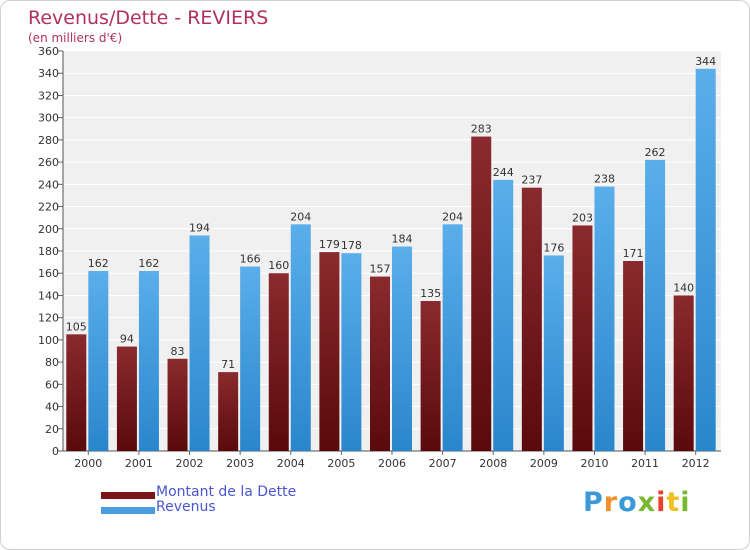 This screenshot has height=550, width=750. Describe the element at coordinates (48, 140) in the screenshot. I see `y-tick-label: 280` at that location.